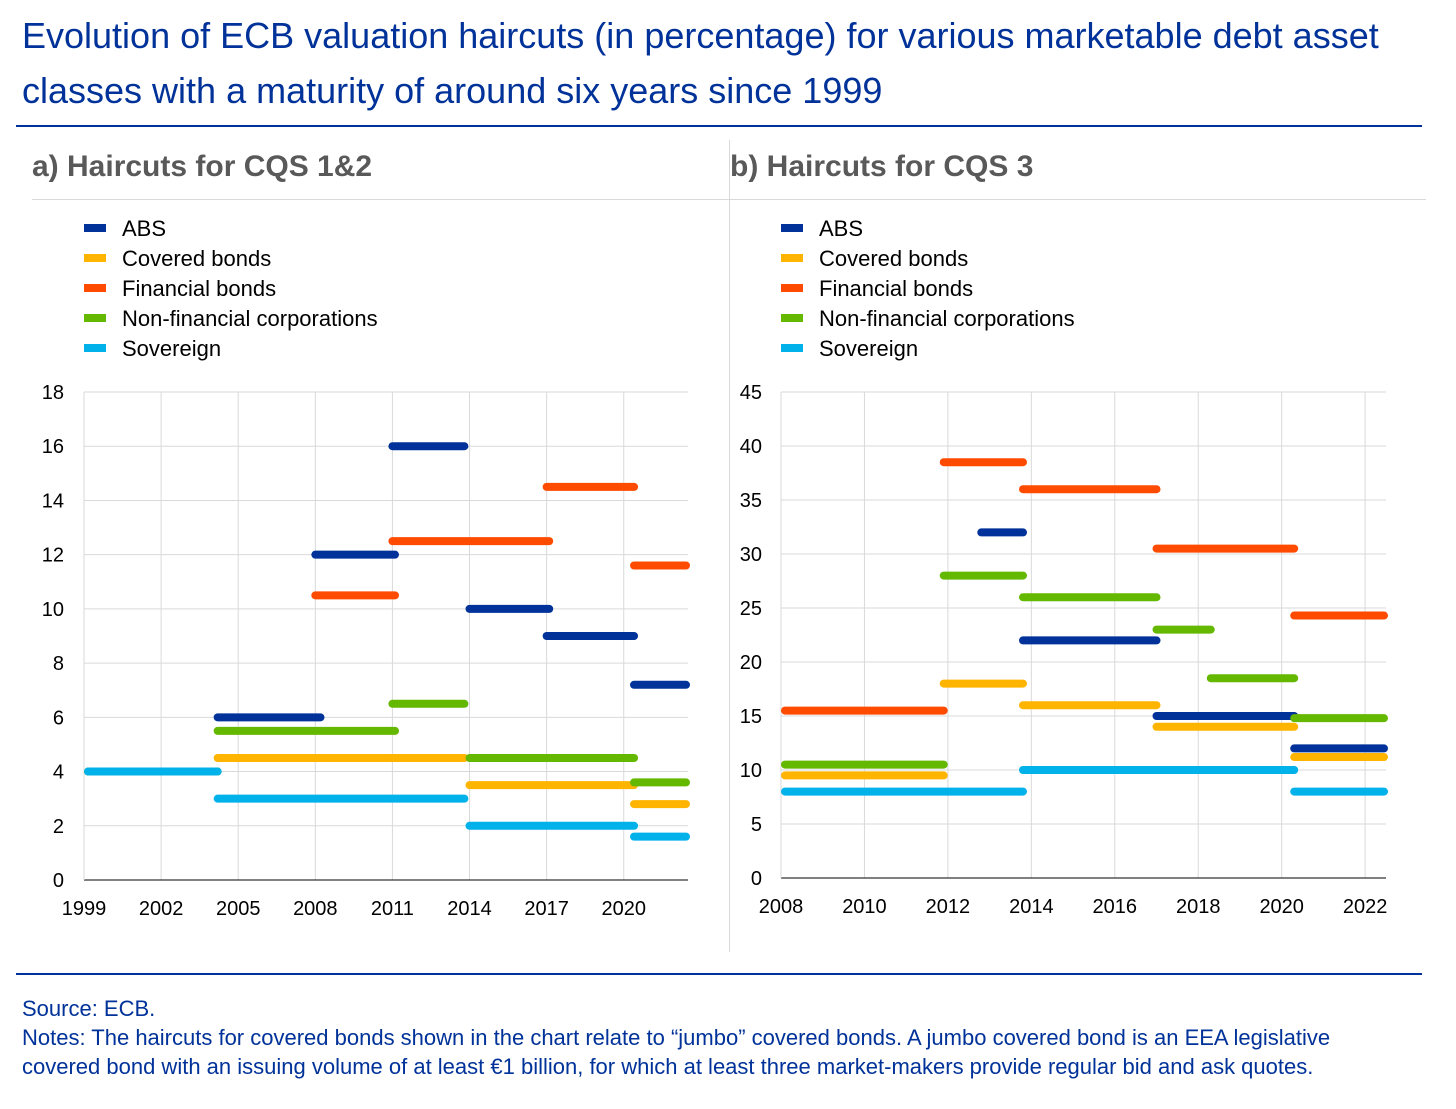 The height and width of the screenshot is (1109, 1456). I want to click on panel-a-legend-label-covered-bonds: Covered bonds, so click(196, 258).